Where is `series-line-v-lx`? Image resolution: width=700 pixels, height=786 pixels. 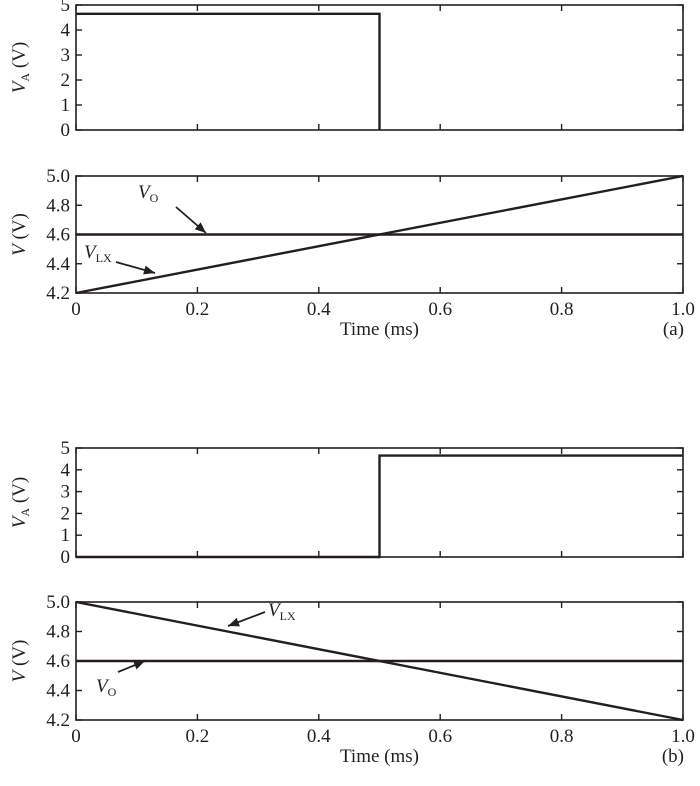 series-line-v-lx is located at coordinates (379, 234).